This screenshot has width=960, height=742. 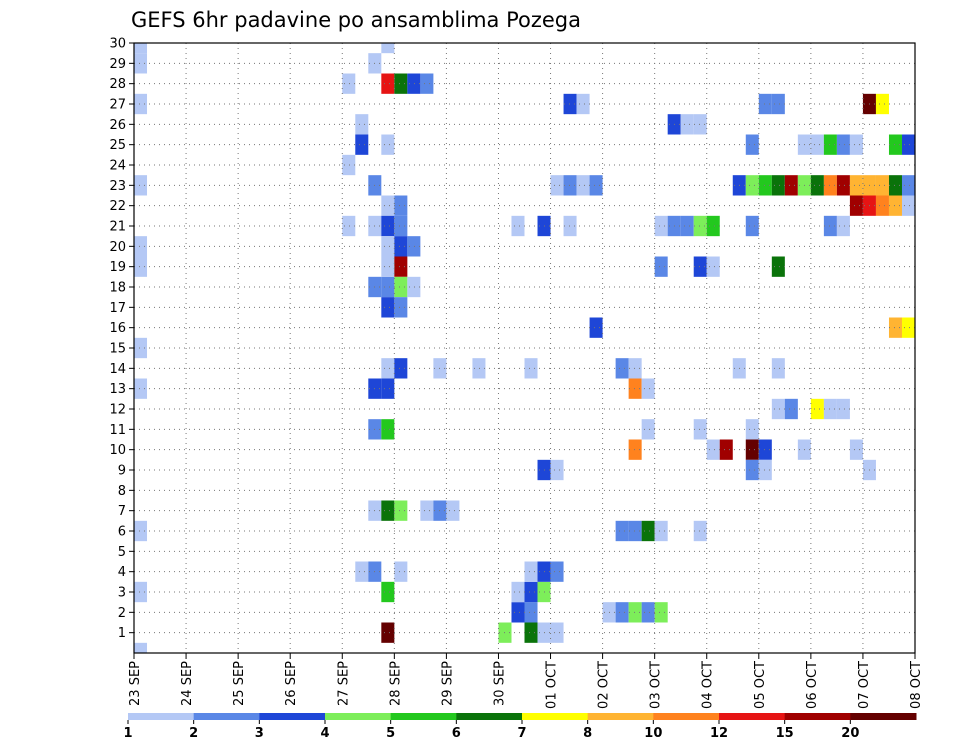 I want to click on colorbar-label: 3, so click(x=259, y=733).